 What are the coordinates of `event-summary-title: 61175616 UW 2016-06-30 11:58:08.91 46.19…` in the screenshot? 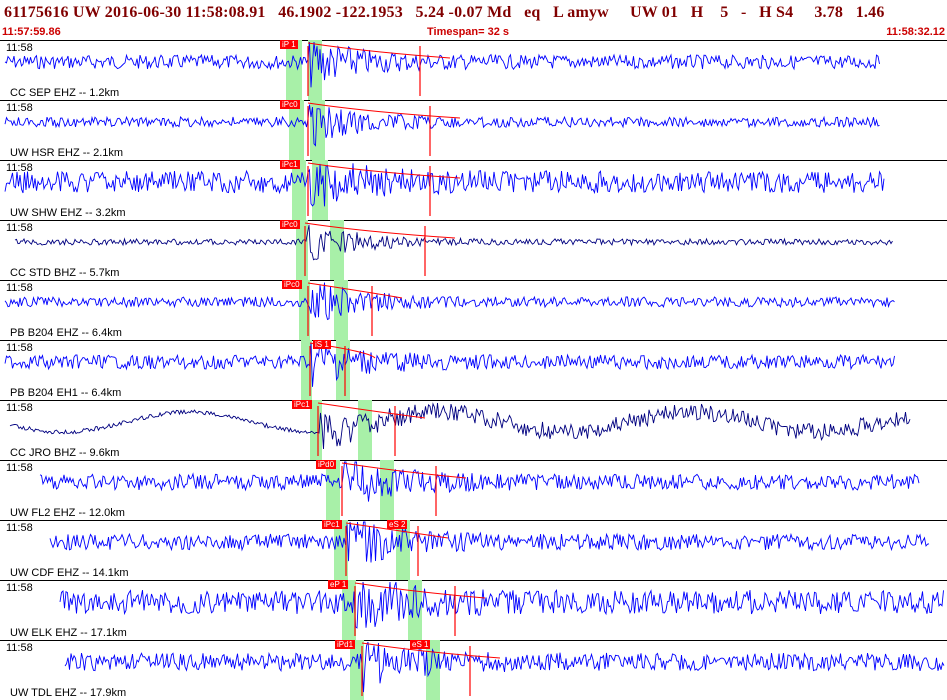 It's located at (444, 12).